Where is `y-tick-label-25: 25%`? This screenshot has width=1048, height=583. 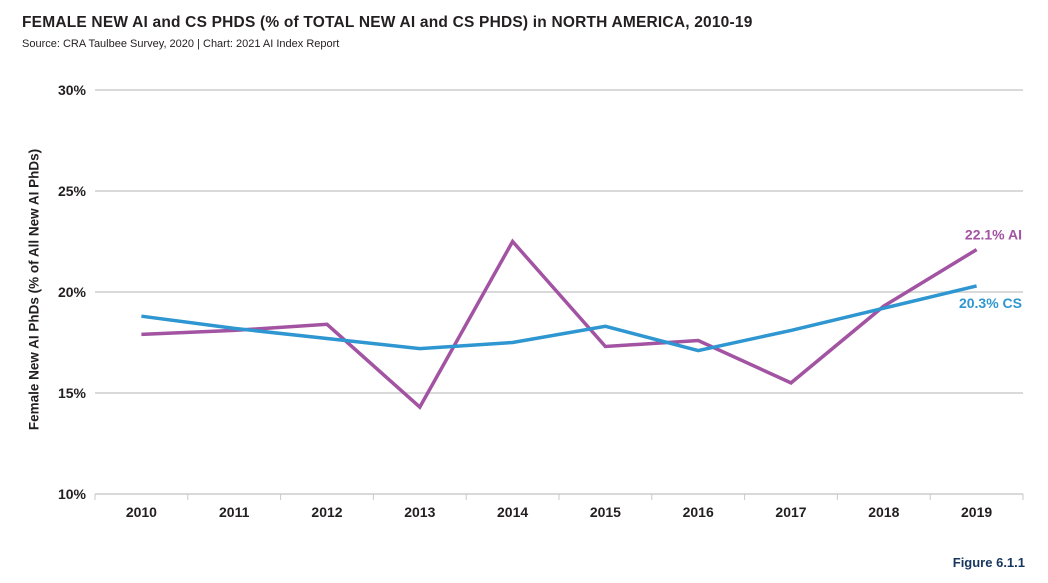
y-tick-label-25: 25% is located at coordinates (72, 191).